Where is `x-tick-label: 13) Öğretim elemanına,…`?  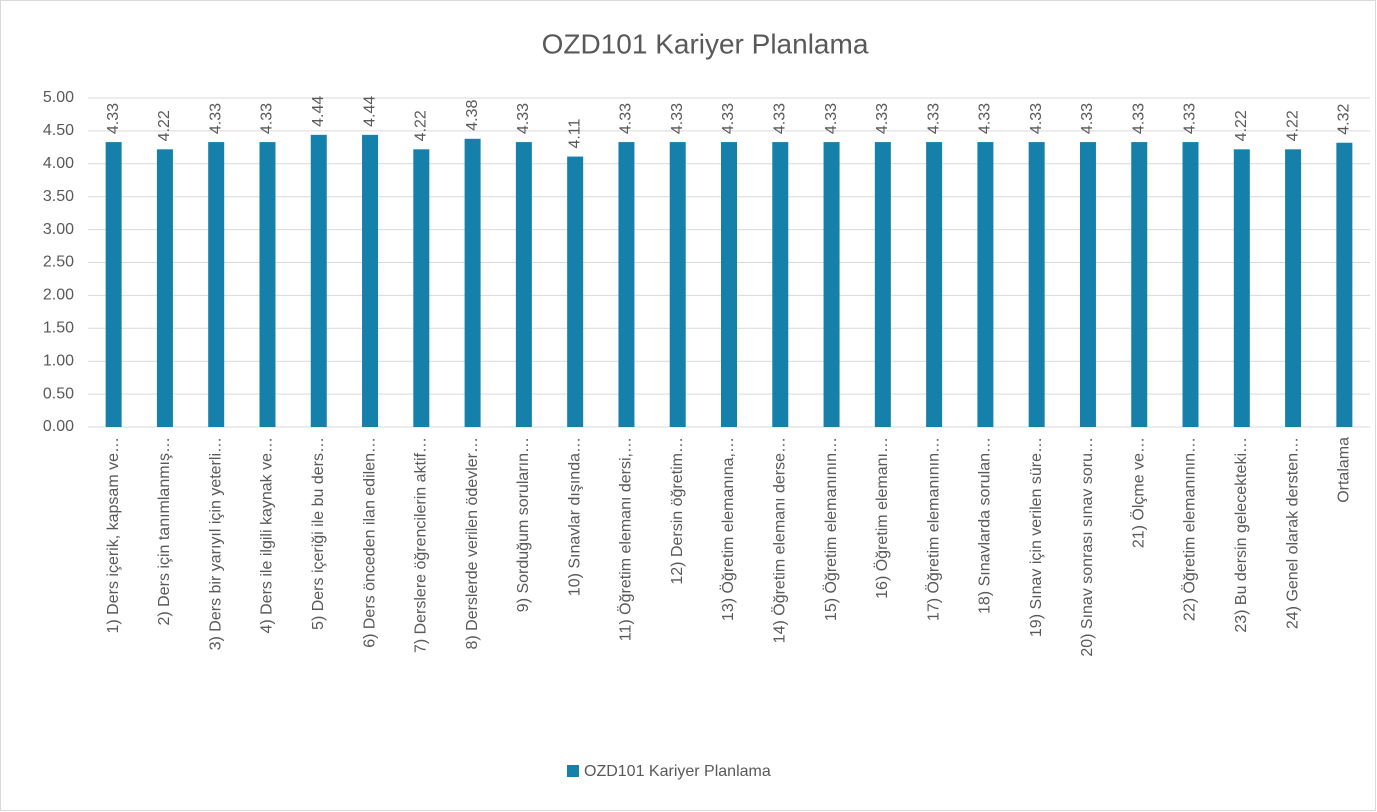 x-tick-label: 13) Öğretim elemanına,… is located at coordinates (728, 529).